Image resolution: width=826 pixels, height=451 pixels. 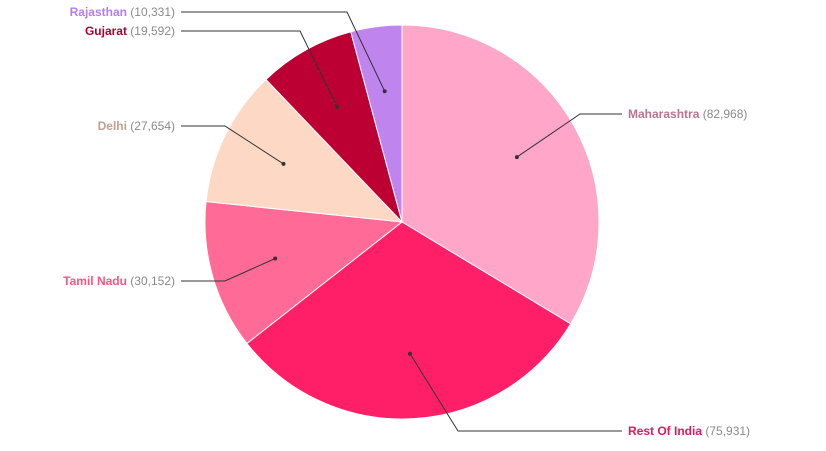 I want to click on slice-label-value: (27,654), so click(x=151, y=126).